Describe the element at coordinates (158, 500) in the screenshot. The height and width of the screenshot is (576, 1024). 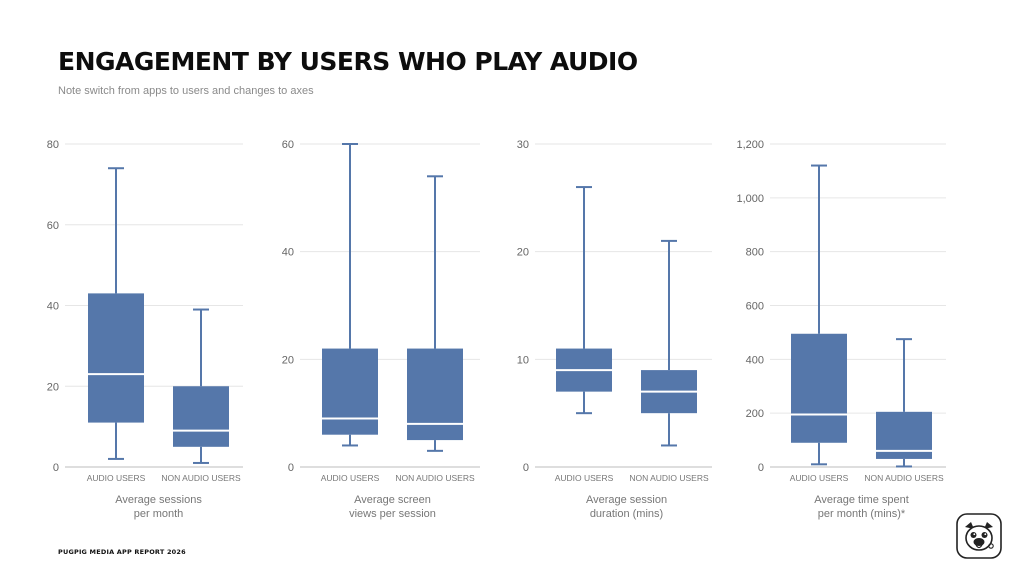
I see `metric-label: Average sessions` at that location.